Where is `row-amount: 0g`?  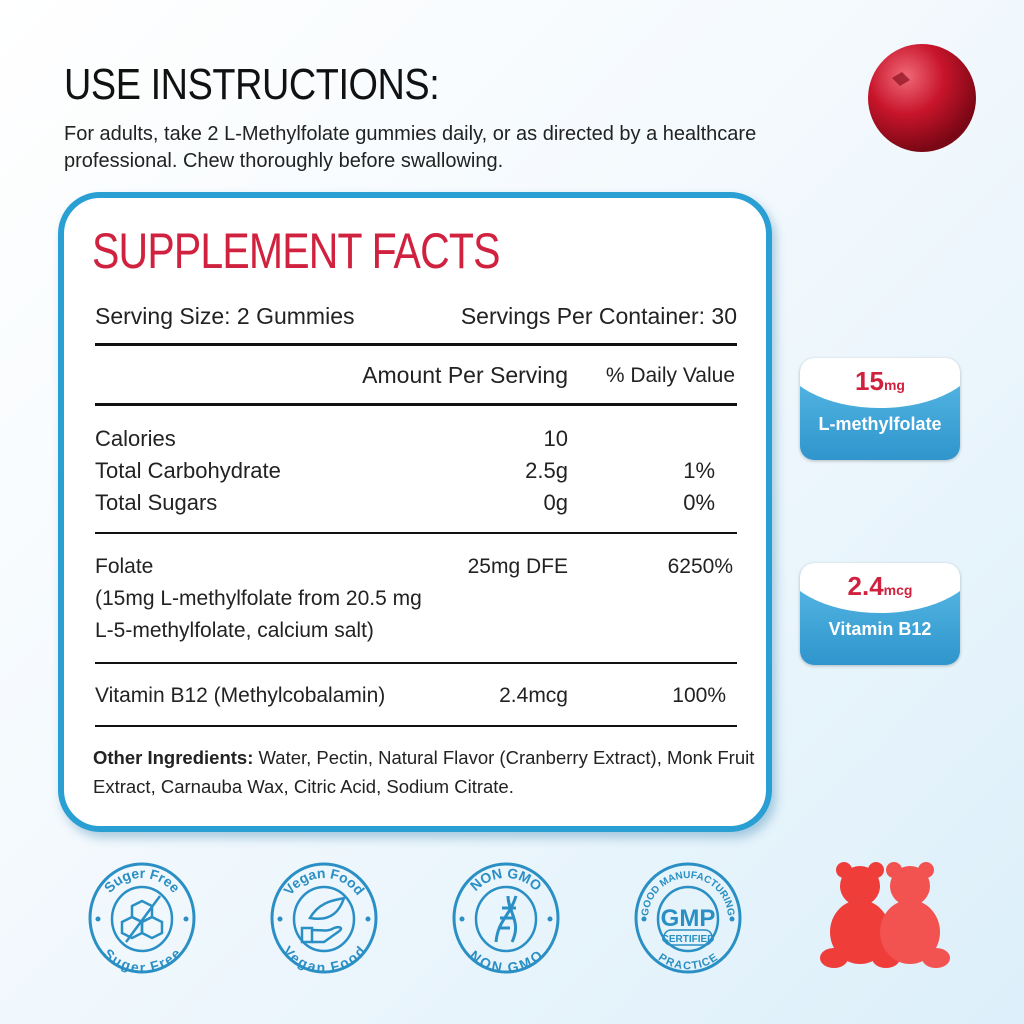 row-amount: 0g is located at coordinates (555, 502).